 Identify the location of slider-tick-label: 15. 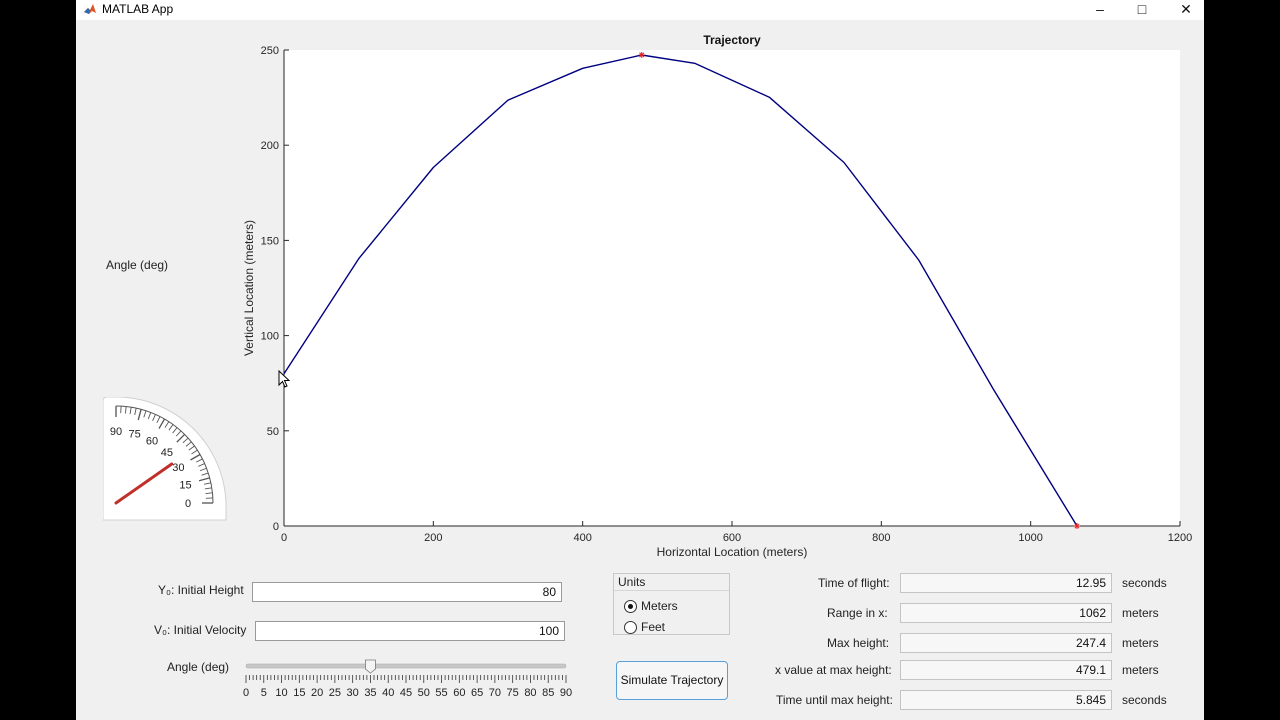
(299, 693).